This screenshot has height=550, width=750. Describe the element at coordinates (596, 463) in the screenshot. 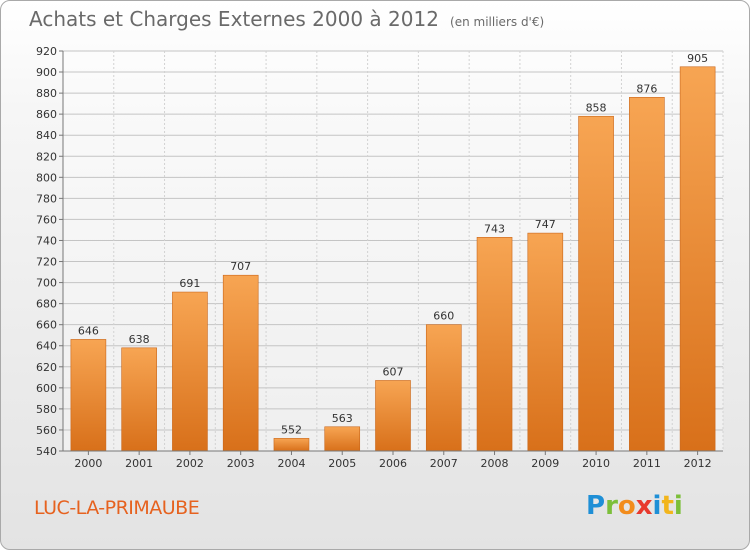

I see `x-tick-label: 2010` at that location.